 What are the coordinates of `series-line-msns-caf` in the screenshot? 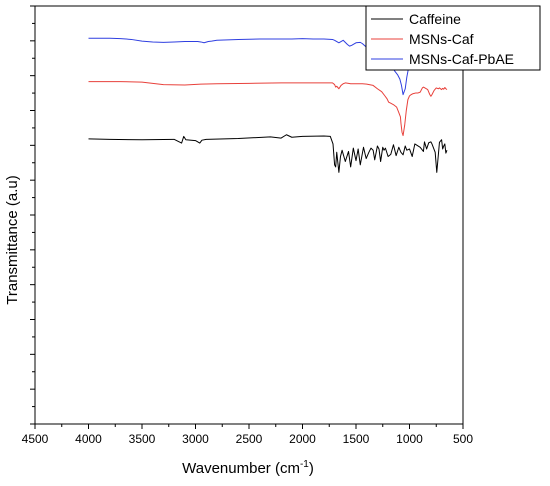 It's located at (268, 109).